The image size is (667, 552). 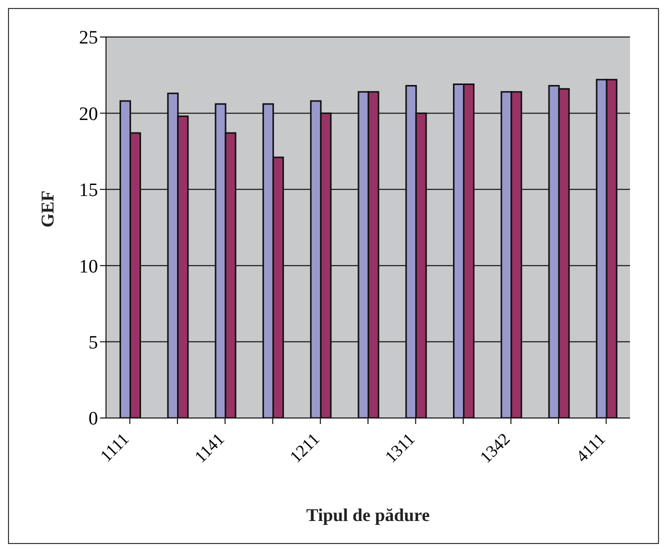 What do you see at coordinates (209, 447) in the screenshot?
I see `x-tick-label: 1141` at bounding box center [209, 447].